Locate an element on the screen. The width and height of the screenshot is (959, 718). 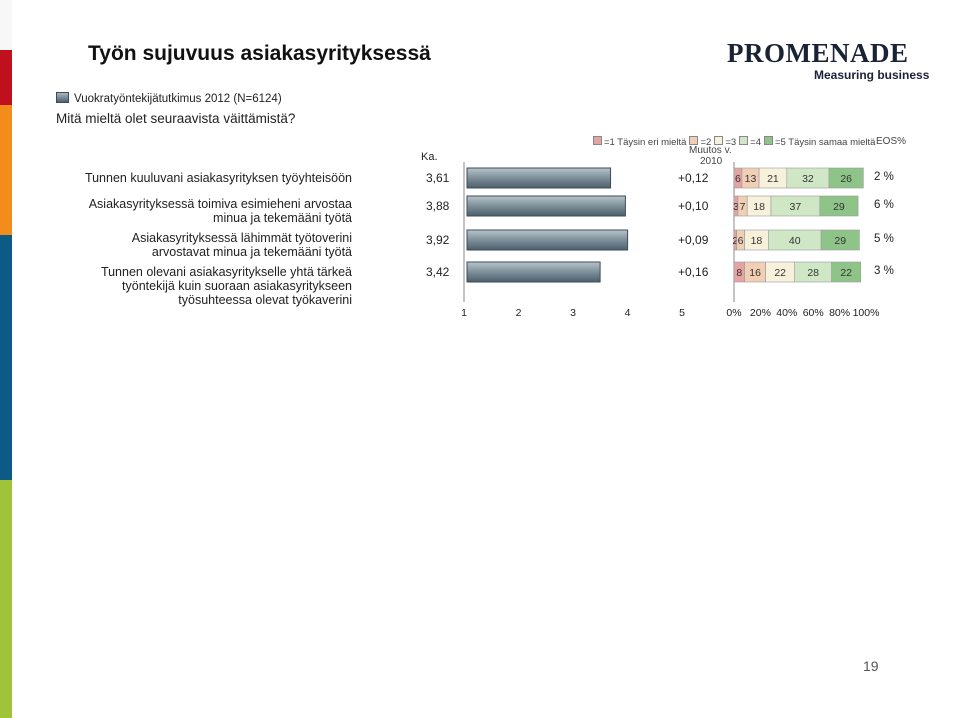
dist-segment-label: 13 is located at coordinates (751, 179).